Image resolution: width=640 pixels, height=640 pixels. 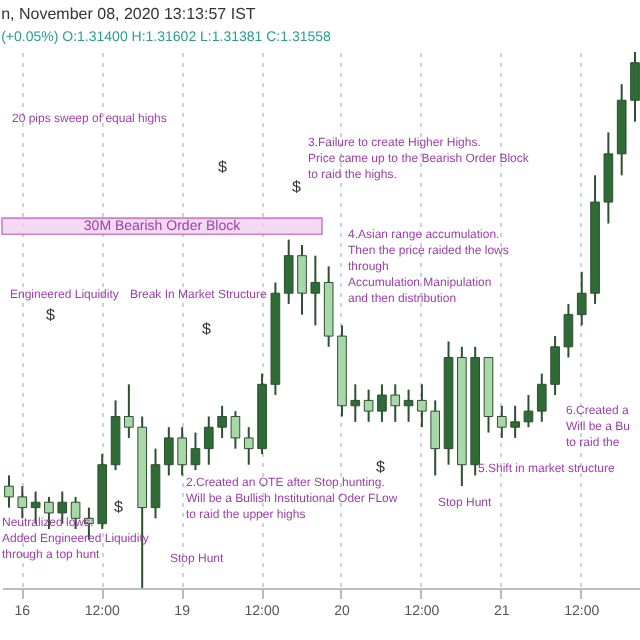 What do you see at coordinates (155, 483) in the screenshot?
I see `candlestick` at bounding box center [155, 483].